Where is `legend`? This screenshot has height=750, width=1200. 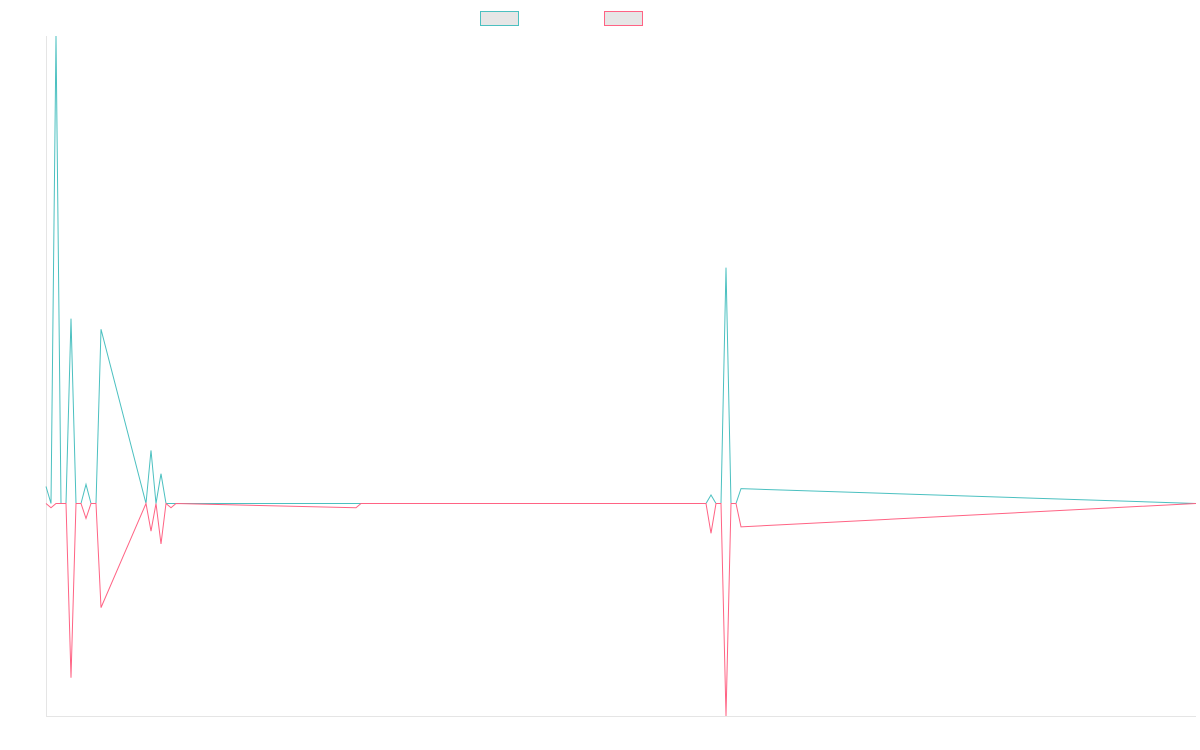 legend is located at coordinates (600, 18).